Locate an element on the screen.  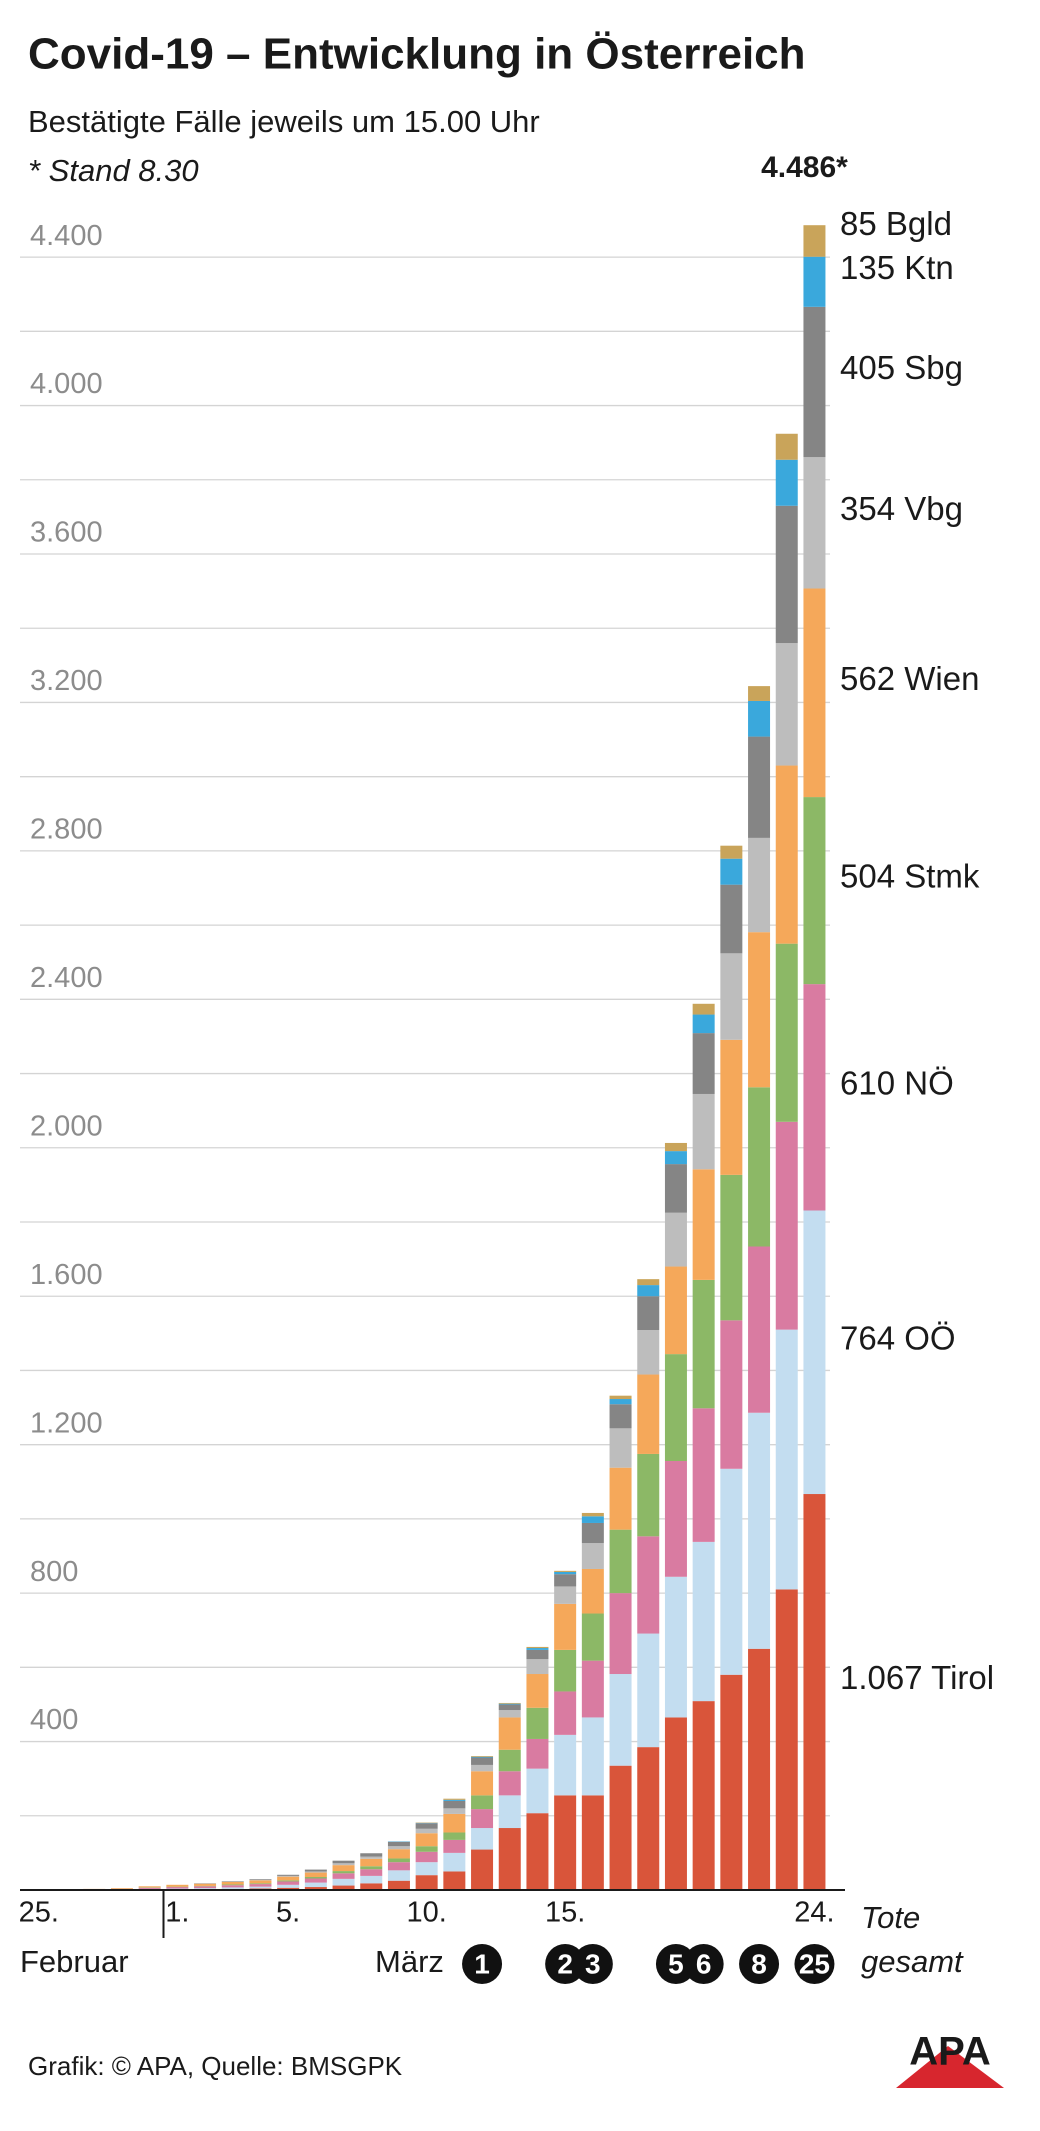
series-label: 562 Wien is located at coordinates (909, 678).